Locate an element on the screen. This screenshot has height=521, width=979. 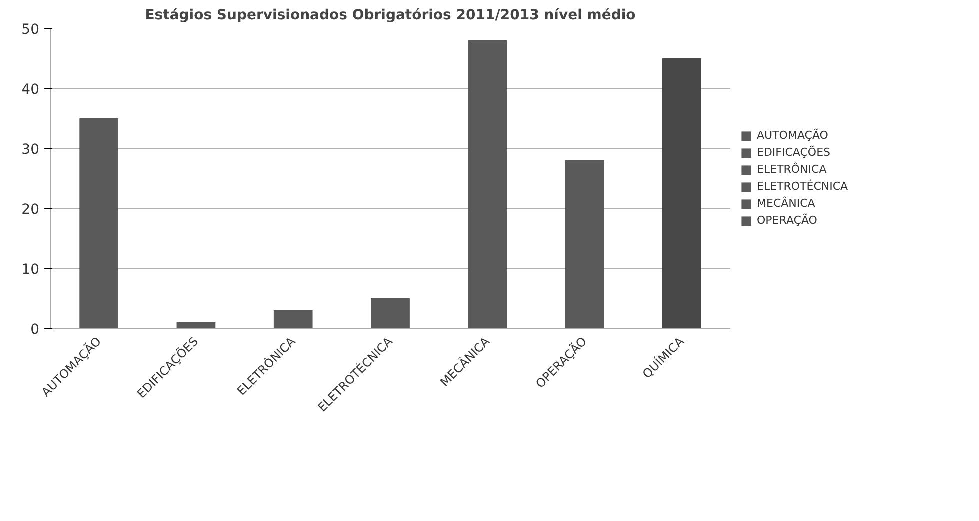
legend-label: ELETROTÉCNICA is located at coordinates (802, 186).